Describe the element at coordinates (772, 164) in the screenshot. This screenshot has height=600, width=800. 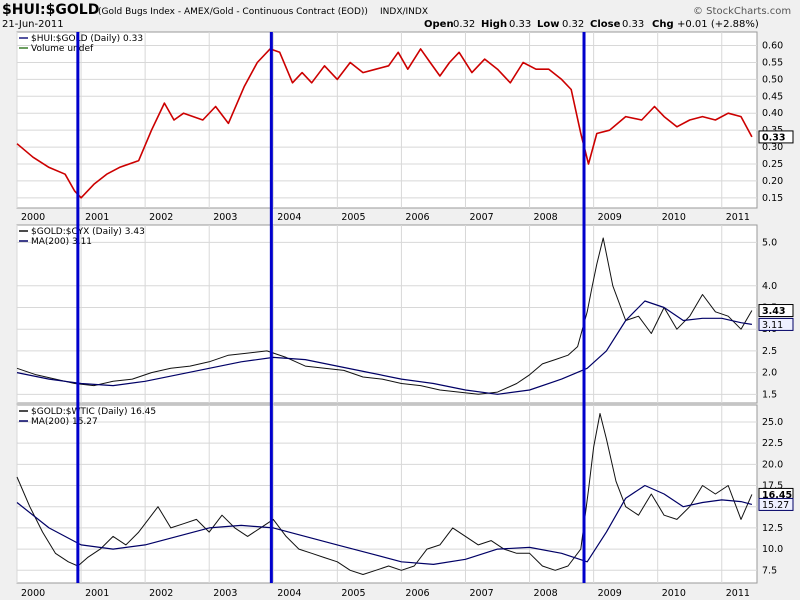
I see `y-tick-label: 0.25` at that location.